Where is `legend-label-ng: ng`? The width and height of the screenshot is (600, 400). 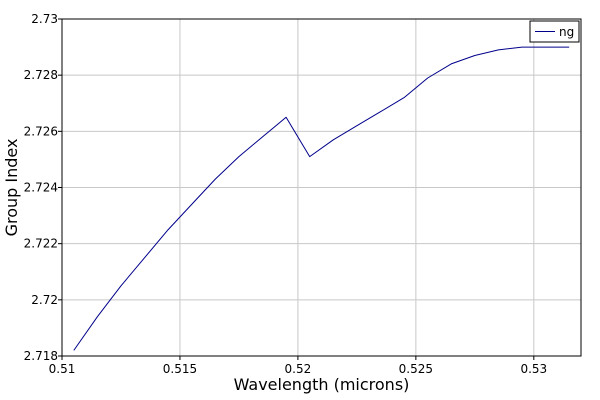
legend-label-ng: ng is located at coordinates (566, 32).